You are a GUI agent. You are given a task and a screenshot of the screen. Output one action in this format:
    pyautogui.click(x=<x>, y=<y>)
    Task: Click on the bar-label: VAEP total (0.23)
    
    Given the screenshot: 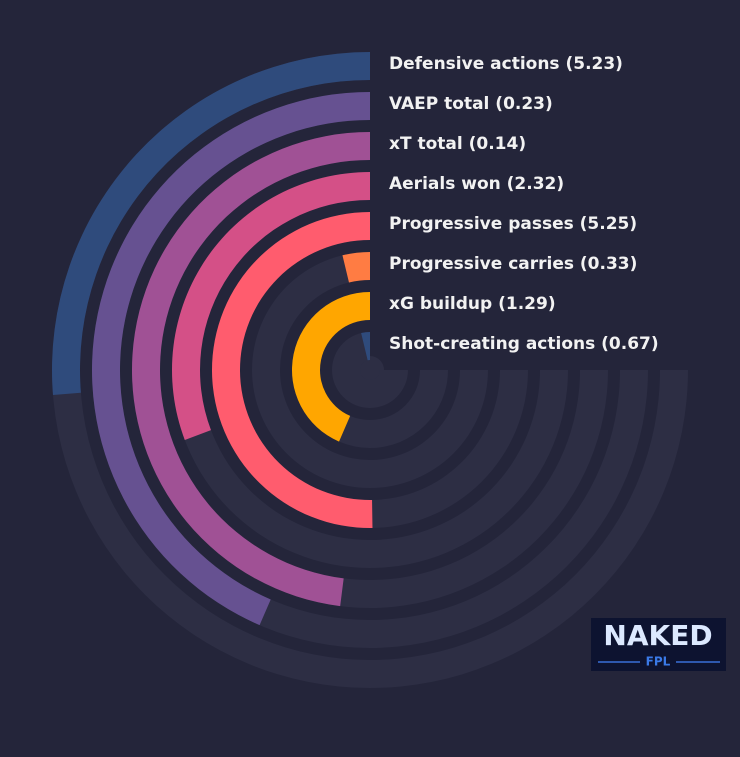 What is the action you would take?
    pyautogui.click(x=471, y=104)
    